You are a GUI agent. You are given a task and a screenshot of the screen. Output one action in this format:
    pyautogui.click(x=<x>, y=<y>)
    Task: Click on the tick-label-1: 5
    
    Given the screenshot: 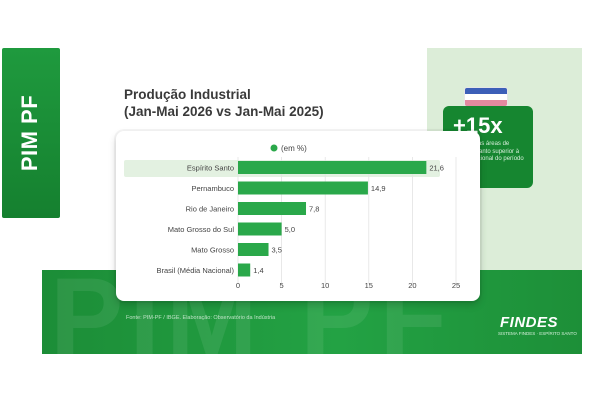 What is the action you would take?
    pyautogui.click(x=282, y=285)
    